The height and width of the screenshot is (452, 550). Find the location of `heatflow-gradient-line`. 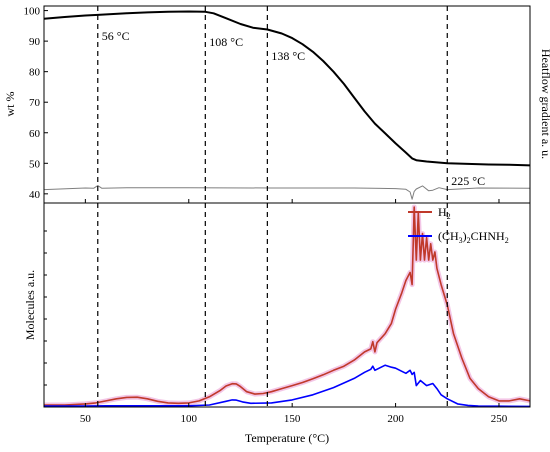

heatflow-gradient-line is located at coordinates (287, 192).